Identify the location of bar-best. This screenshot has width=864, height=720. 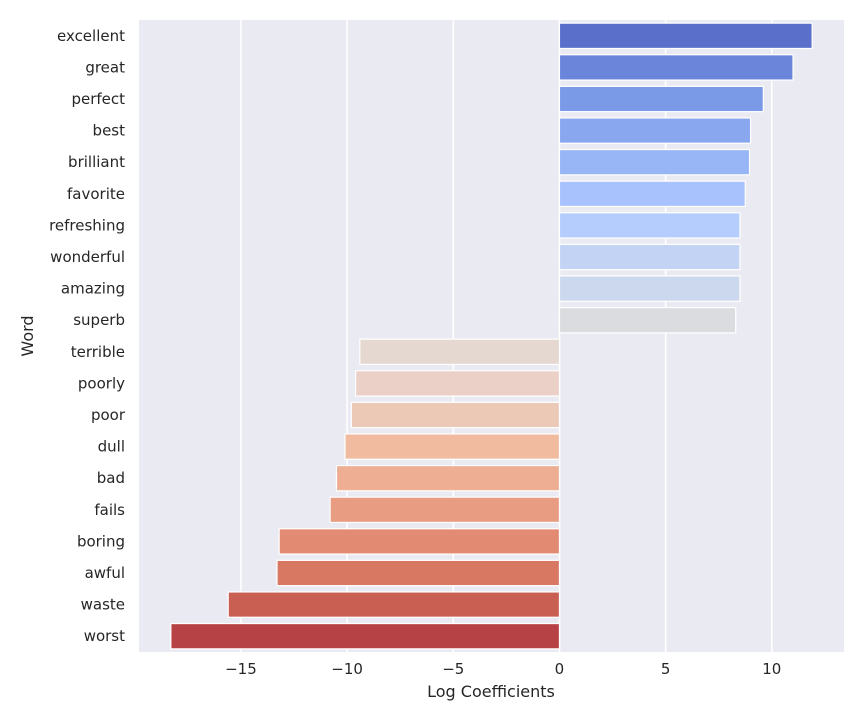
(655, 130).